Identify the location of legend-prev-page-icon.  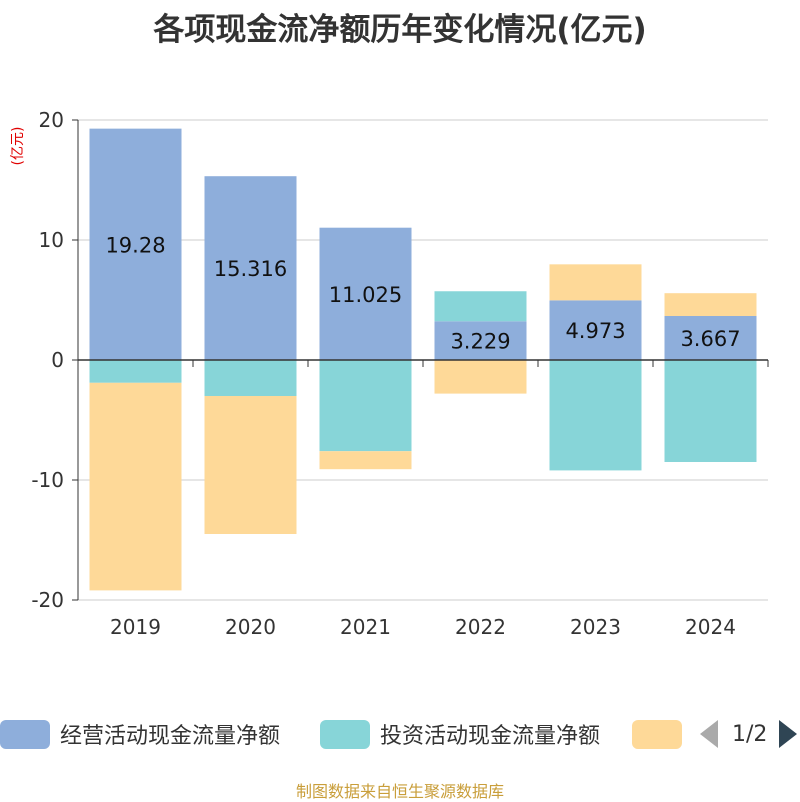
(709, 734).